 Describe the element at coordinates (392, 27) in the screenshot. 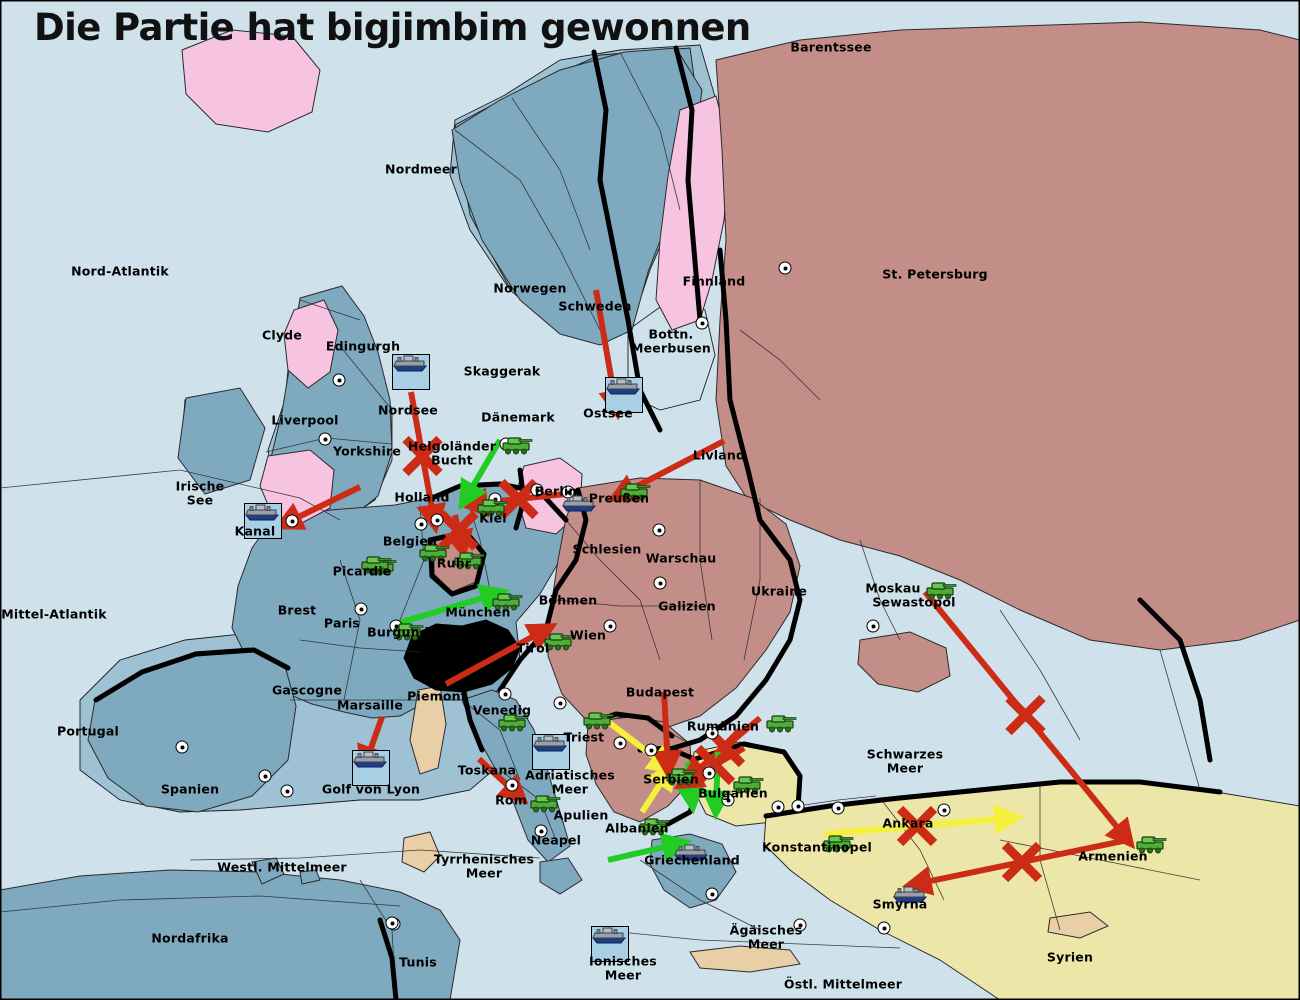

I see `page-title: Die Partie hat bigjimbim gewonnen` at that location.